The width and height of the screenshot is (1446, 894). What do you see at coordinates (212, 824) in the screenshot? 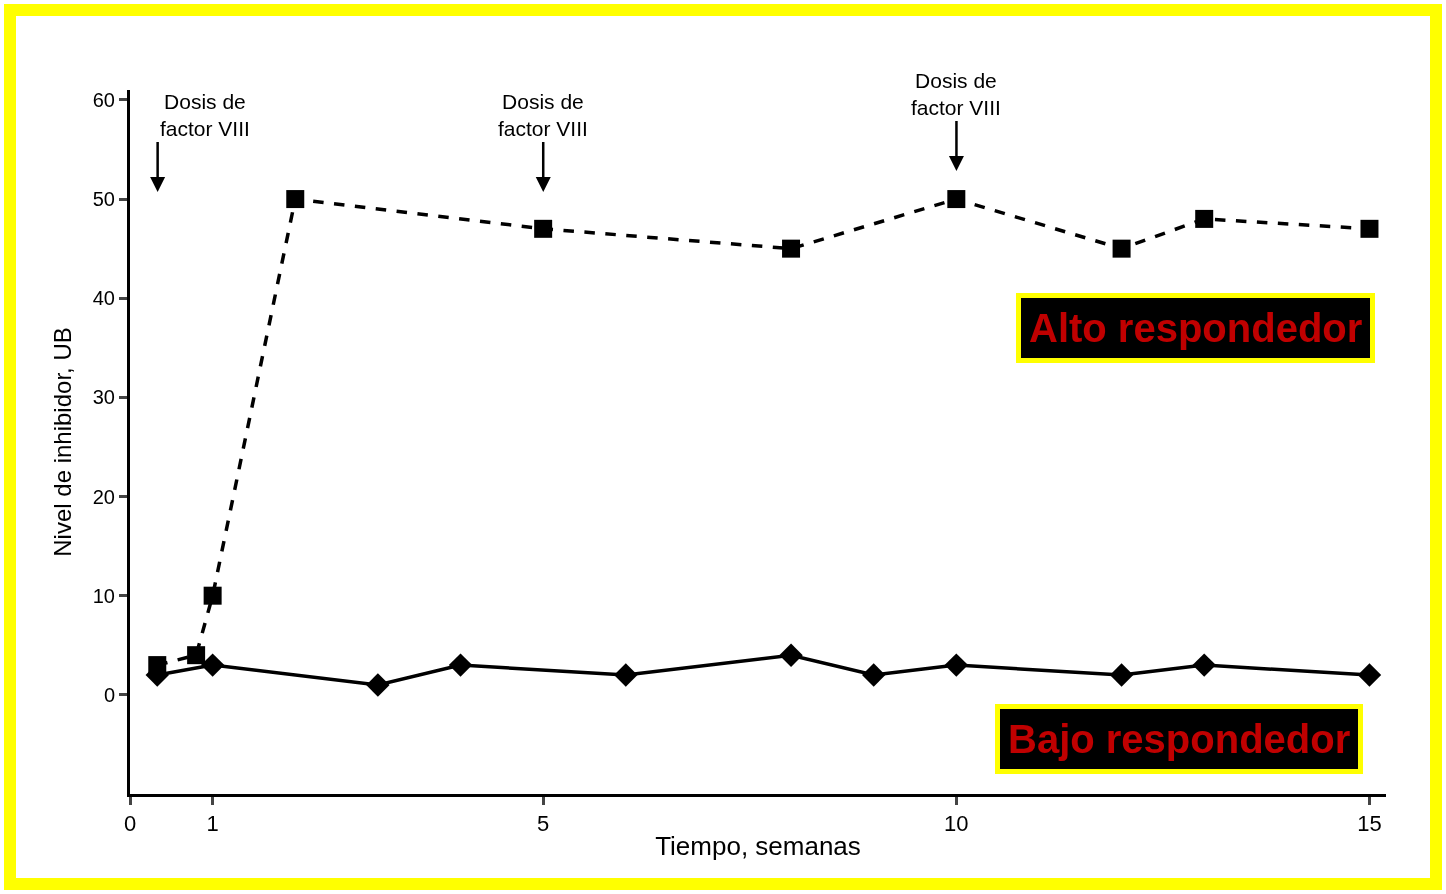
I see `x-tick-label: 1` at bounding box center [212, 824].